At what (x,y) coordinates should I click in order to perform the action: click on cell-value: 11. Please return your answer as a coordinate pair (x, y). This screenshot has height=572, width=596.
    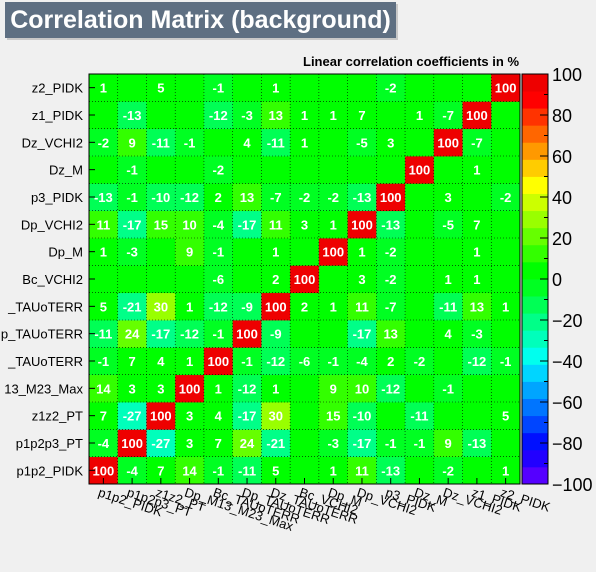
    Looking at the image, I should click on (362, 470).